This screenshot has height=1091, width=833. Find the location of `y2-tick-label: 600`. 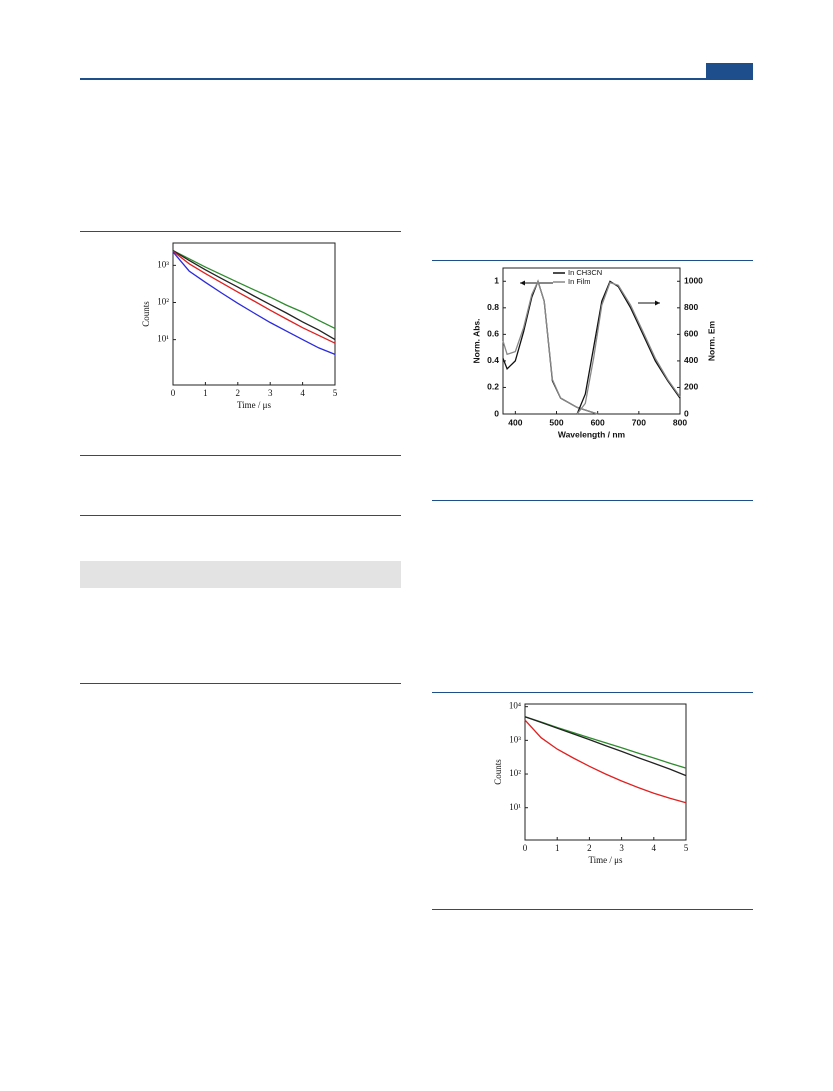

y2-tick-label: 600 is located at coordinates (691, 334).